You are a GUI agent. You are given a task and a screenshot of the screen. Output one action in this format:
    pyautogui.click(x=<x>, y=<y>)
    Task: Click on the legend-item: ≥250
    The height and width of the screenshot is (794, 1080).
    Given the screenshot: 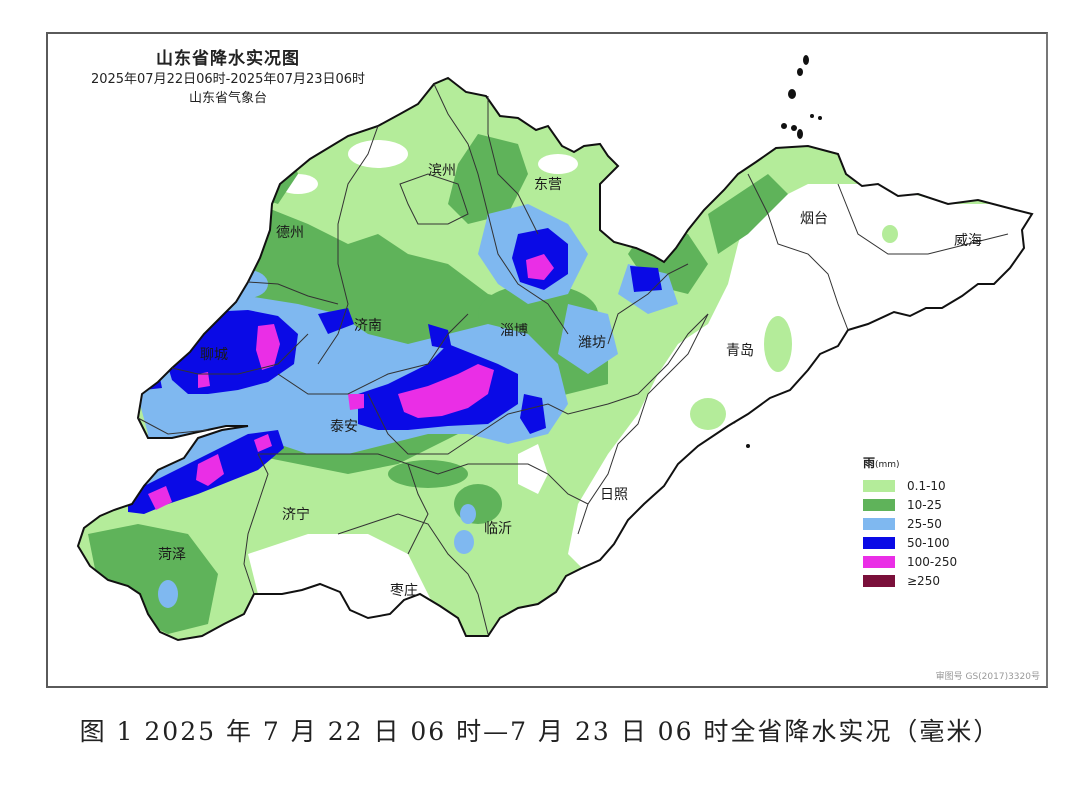 What is the action you would take?
    pyautogui.click(x=923, y=580)
    